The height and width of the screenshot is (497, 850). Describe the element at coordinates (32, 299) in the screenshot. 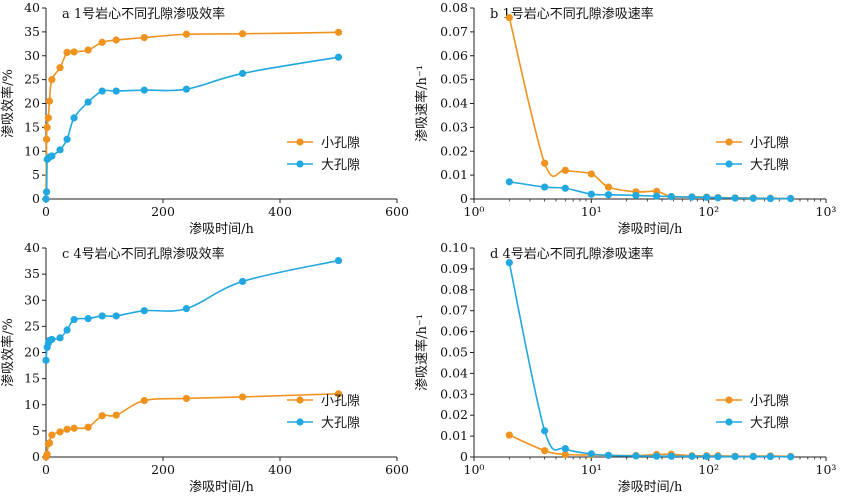

I see `y-tick-label: 30` at that location.